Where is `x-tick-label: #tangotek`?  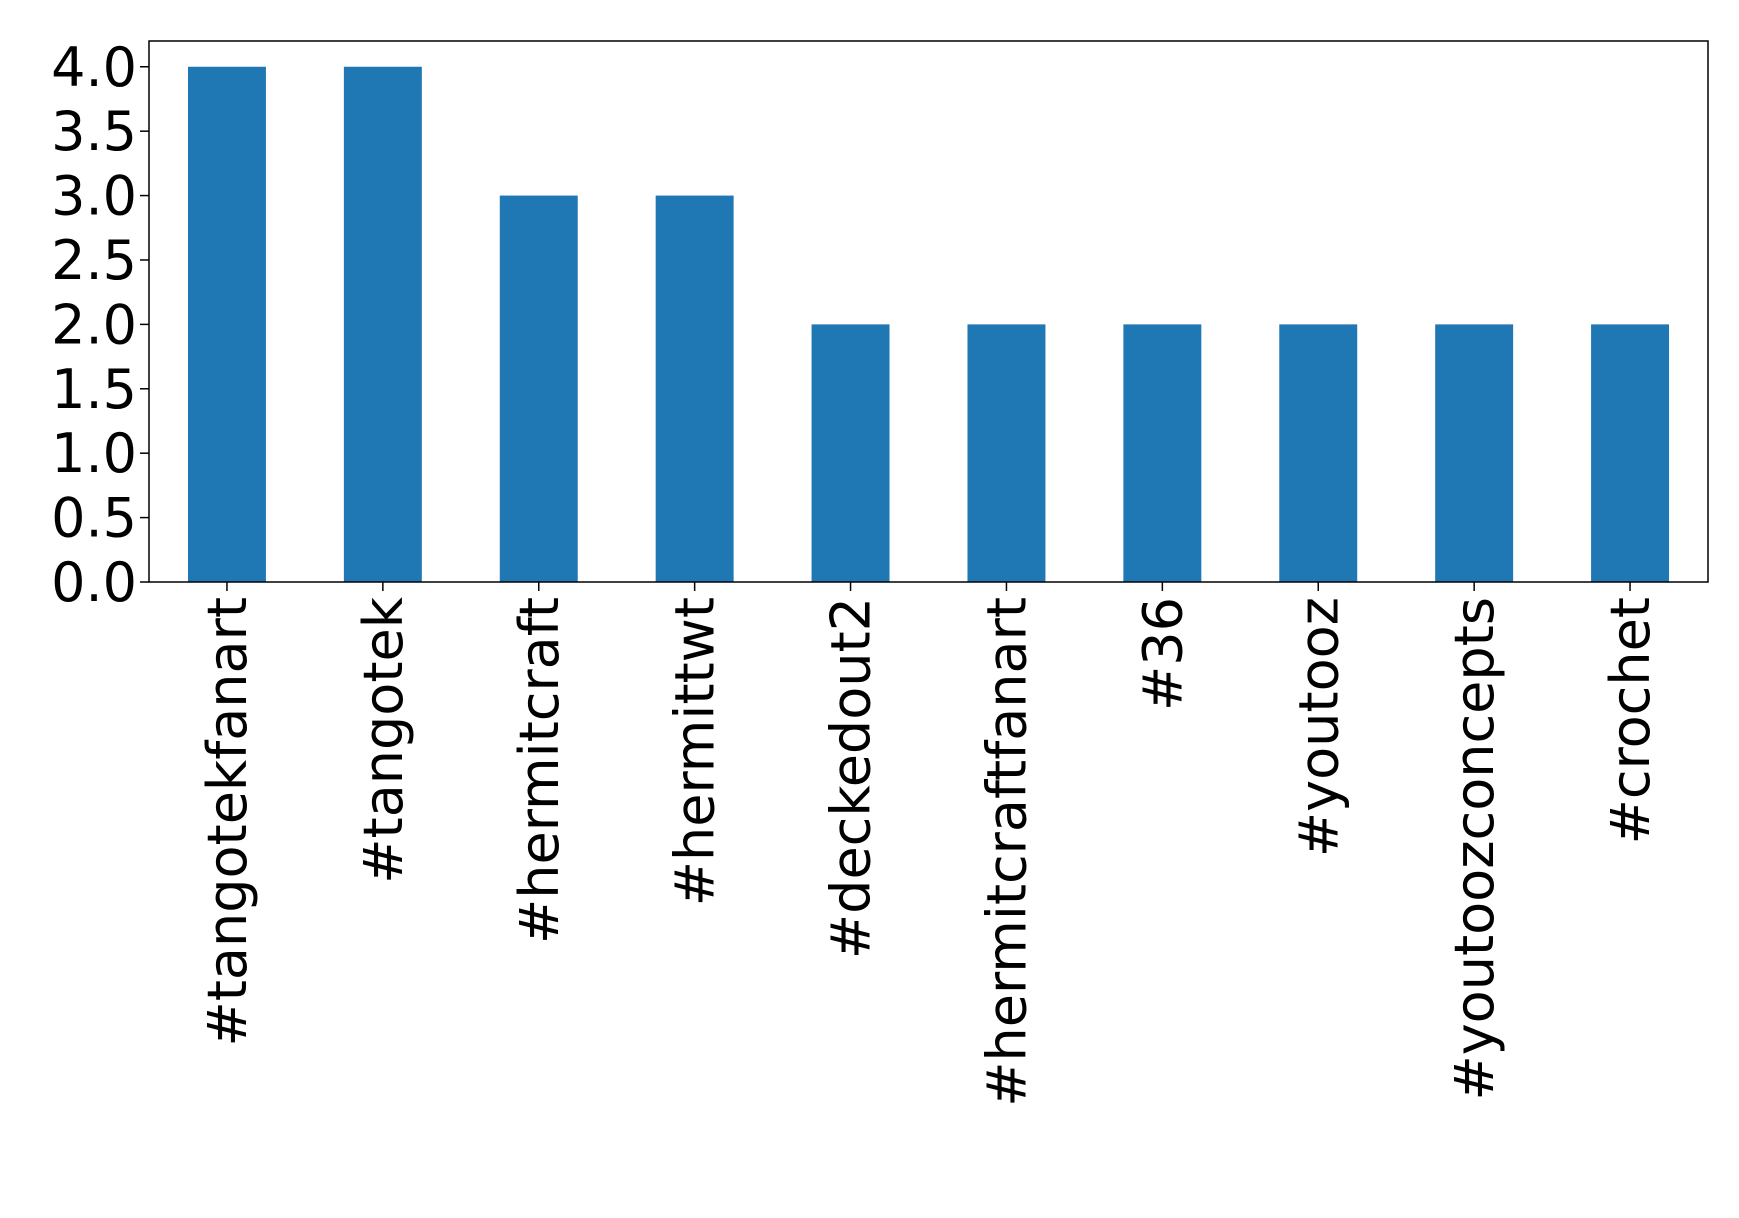 x-tick-label: #tangotek is located at coordinates (383, 739).